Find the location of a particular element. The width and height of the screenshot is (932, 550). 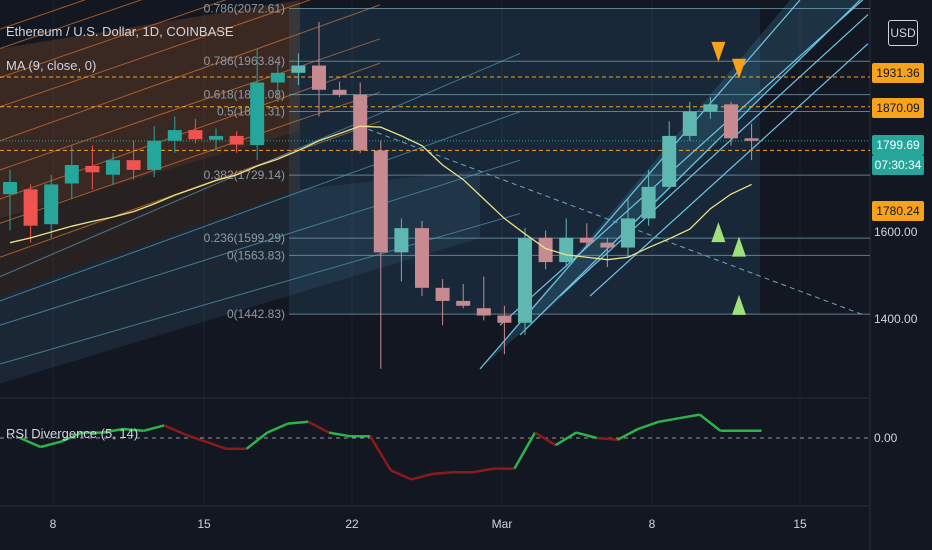

price-label-1400: 1400.00 is located at coordinates (896, 319).